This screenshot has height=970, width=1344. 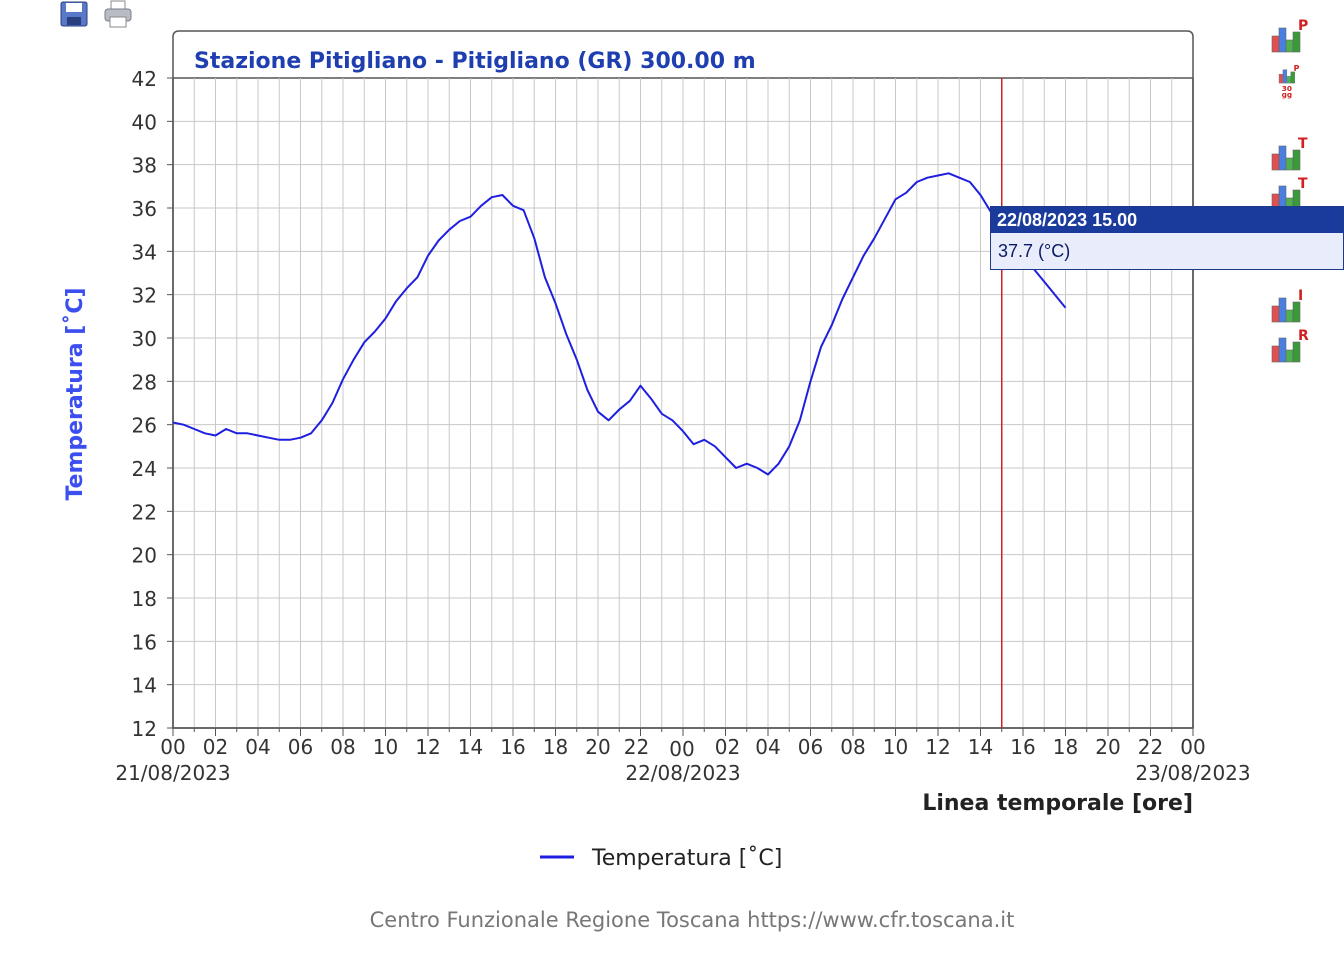 What do you see at coordinates (1288, 346) in the screenshot?
I see `rh-chart-icon: R` at bounding box center [1288, 346].